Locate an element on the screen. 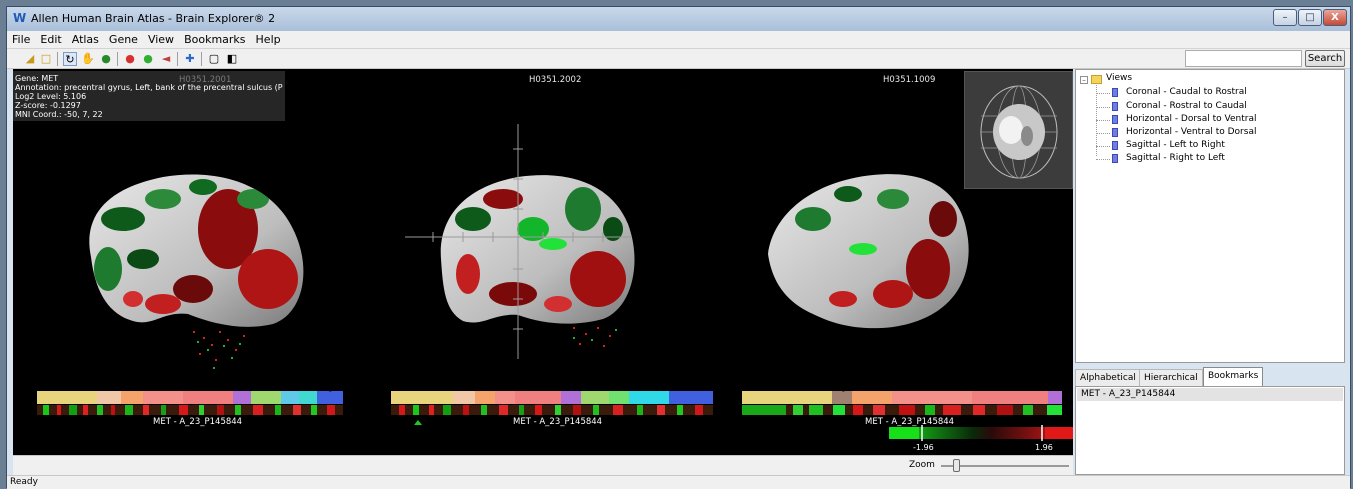 This screenshot has width=1353, height=489. open-file-icon: □ is located at coordinates (46, 58).